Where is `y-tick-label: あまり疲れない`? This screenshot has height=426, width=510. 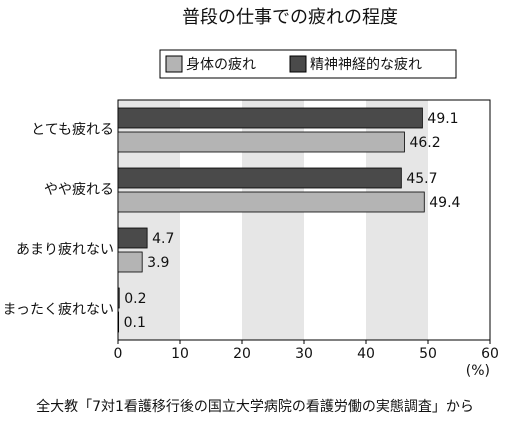 y-tick-label: あまり疲れない is located at coordinates (65, 249).